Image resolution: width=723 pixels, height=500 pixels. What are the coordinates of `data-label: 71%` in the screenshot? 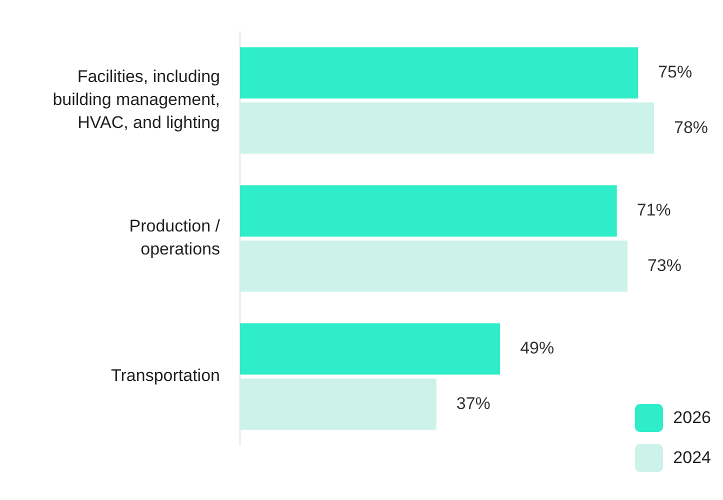 It's located at (653, 210).